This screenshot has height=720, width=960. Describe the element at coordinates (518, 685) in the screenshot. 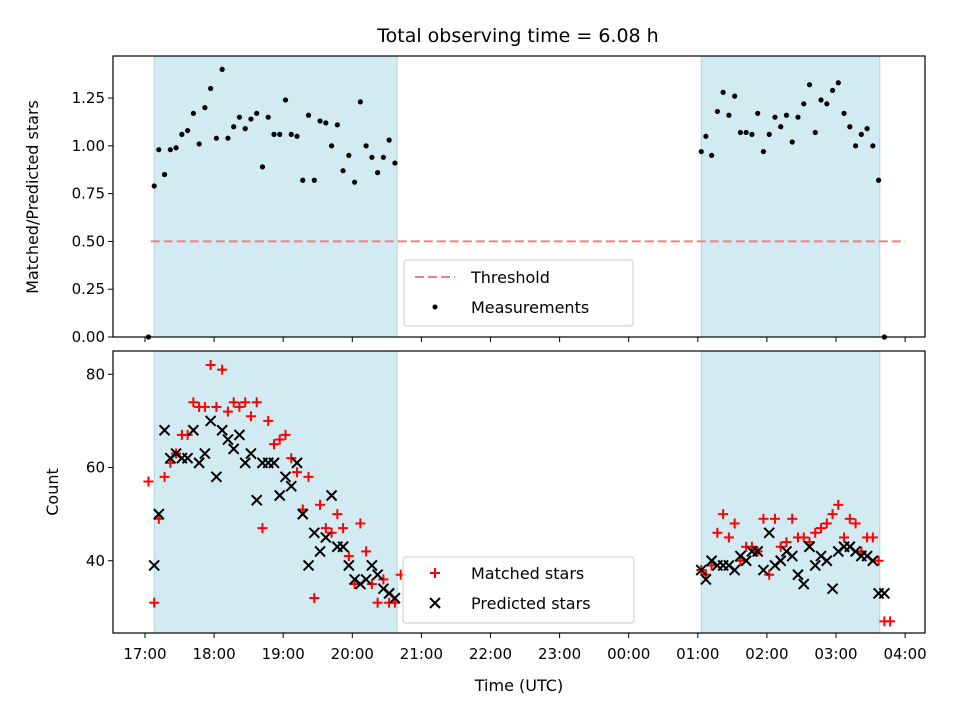

I see `x-axis-label: Time (UTC)` at that location.